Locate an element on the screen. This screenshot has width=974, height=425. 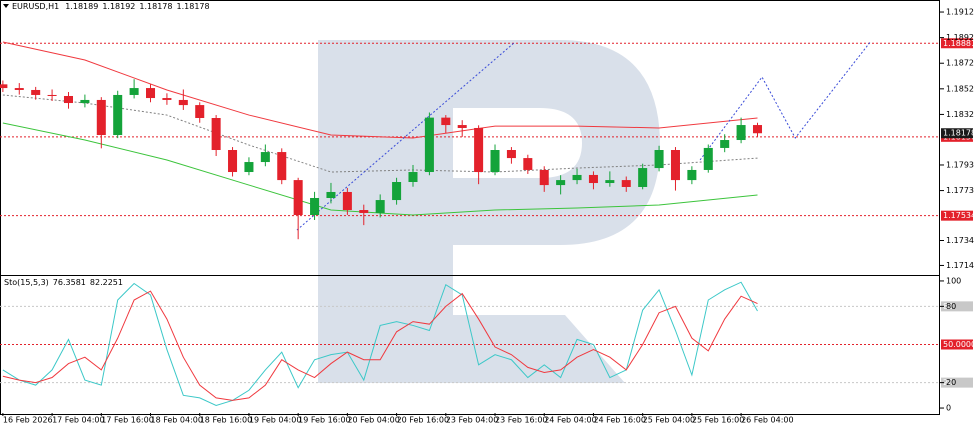
quote: 1.18189 is located at coordinates (81, 6).